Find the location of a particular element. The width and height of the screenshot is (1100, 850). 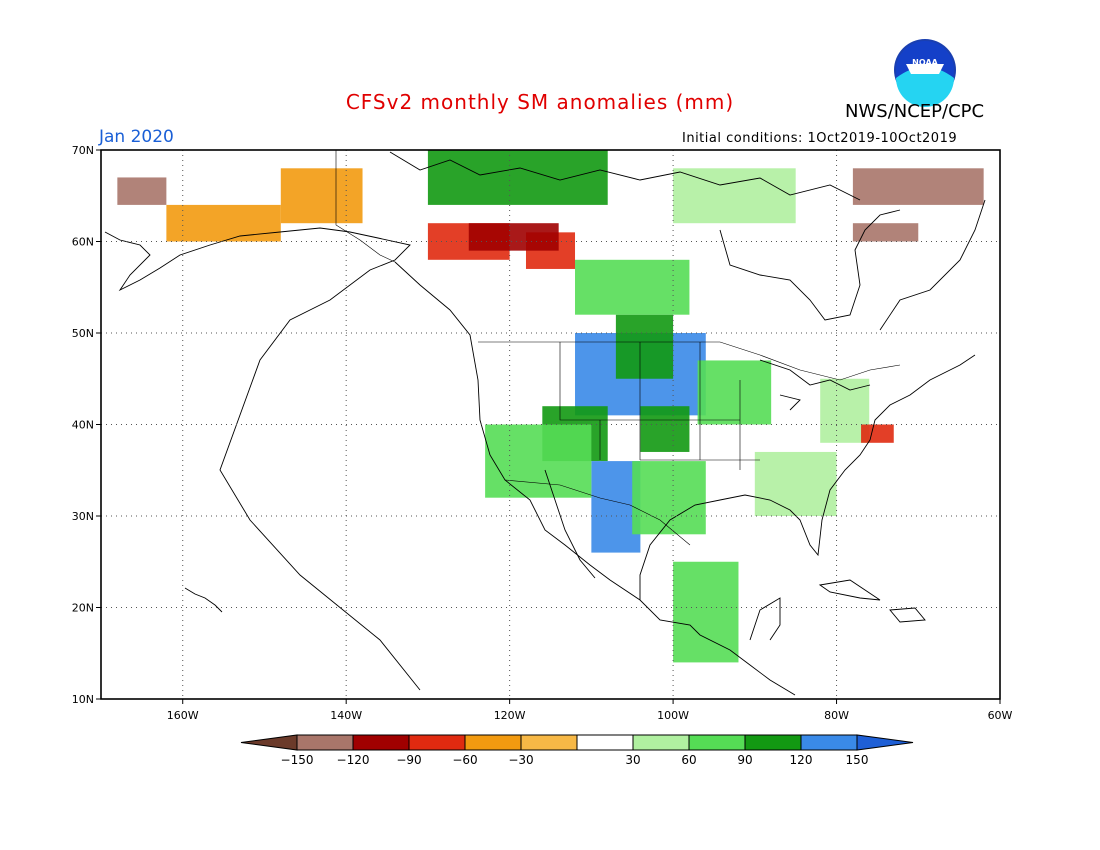

coastline-cuba is located at coordinates (849, 590).